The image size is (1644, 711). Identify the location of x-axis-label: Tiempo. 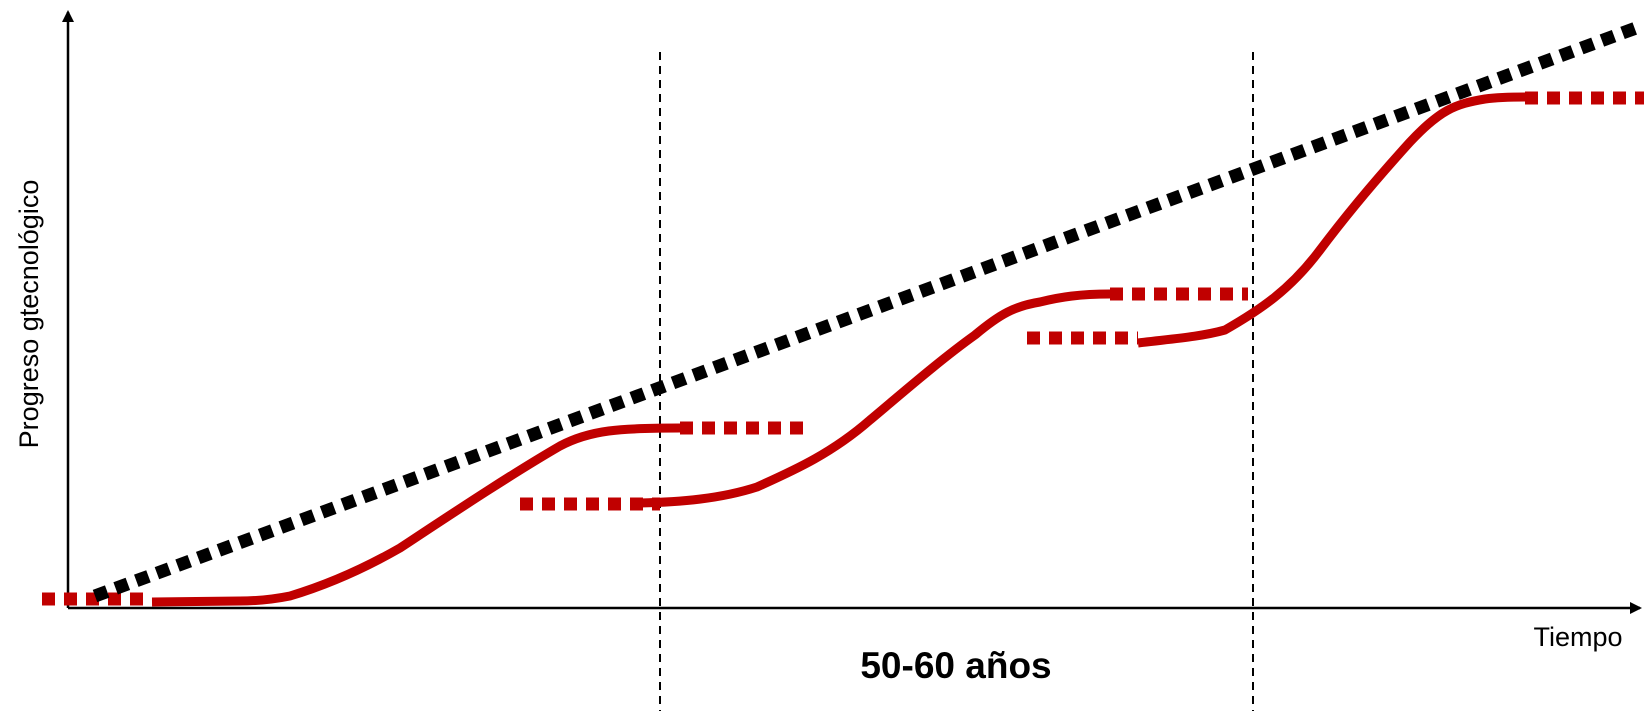
(1577, 637).